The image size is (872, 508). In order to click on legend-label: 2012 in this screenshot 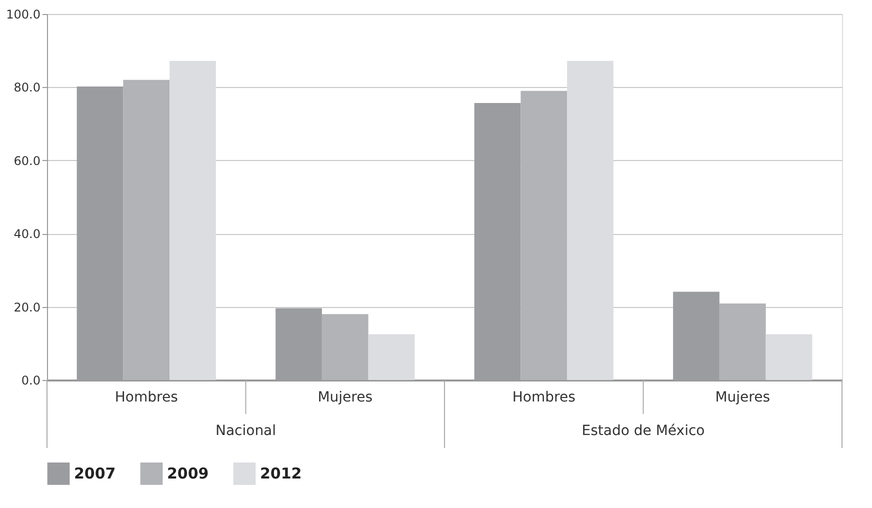, I will do `click(281, 473)`.